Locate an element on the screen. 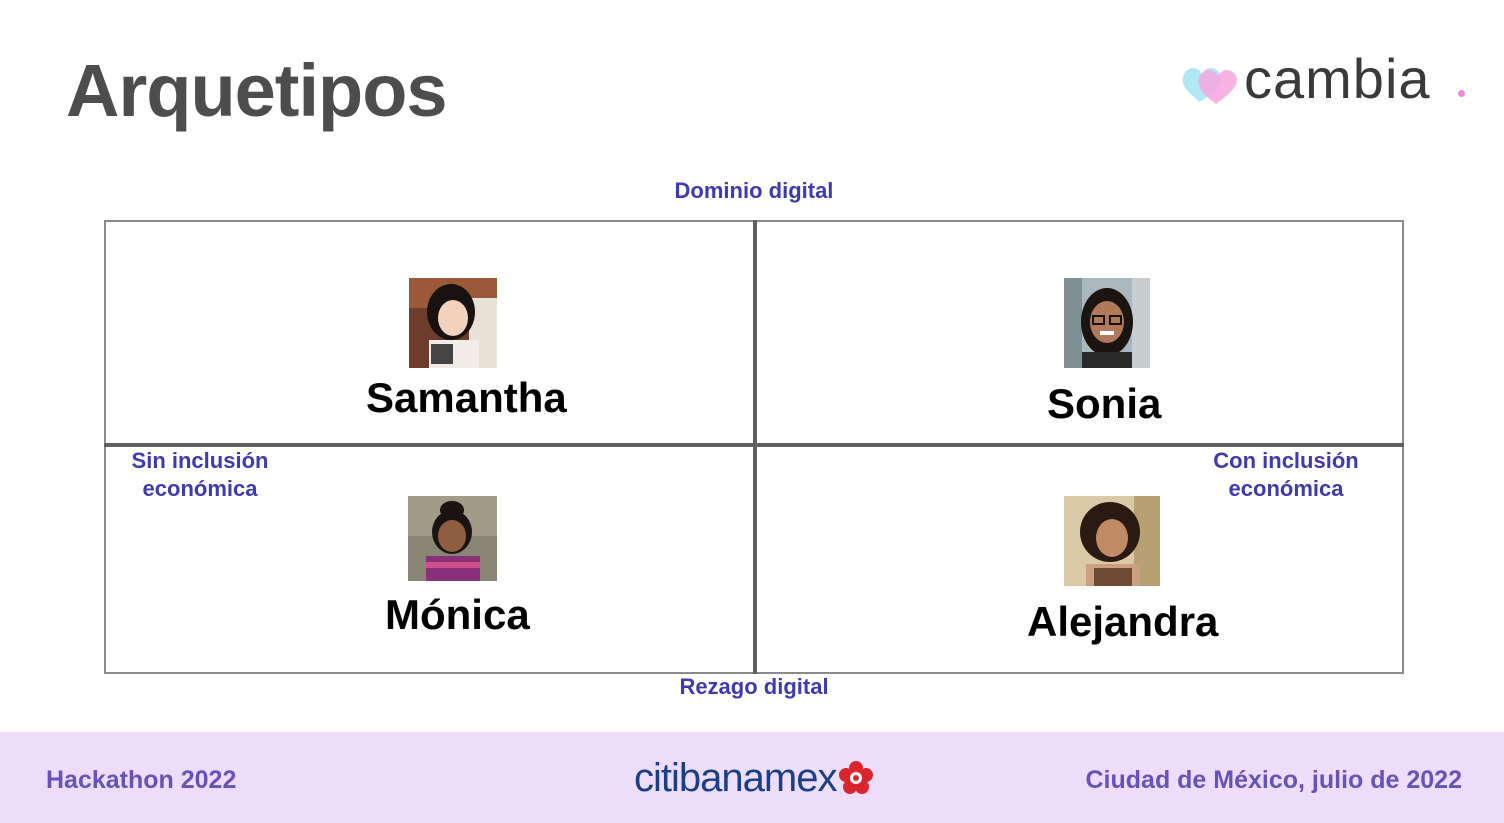 Image resolution: width=1504 pixels, height=823 pixels. page-title: Arquetipos is located at coordinates (257, 90).